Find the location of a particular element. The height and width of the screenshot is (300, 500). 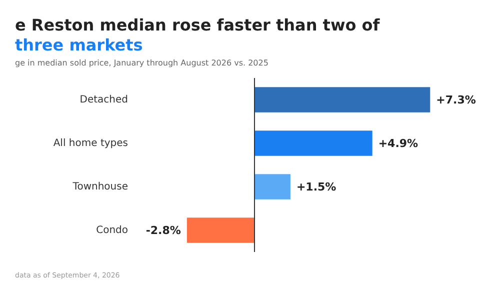

y-tick-label: Townhouse is located at coordinates (100, 186).